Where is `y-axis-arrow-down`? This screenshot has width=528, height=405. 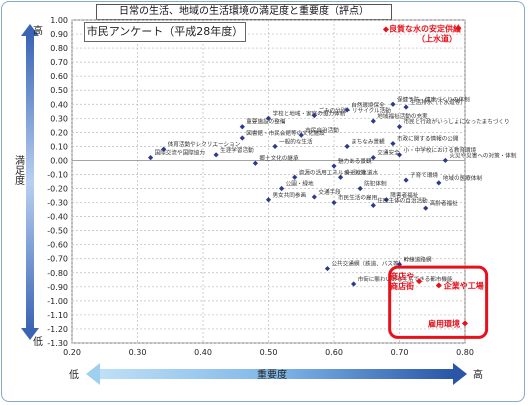 y-axis-arrow-down is located at coordinates (30, 334).